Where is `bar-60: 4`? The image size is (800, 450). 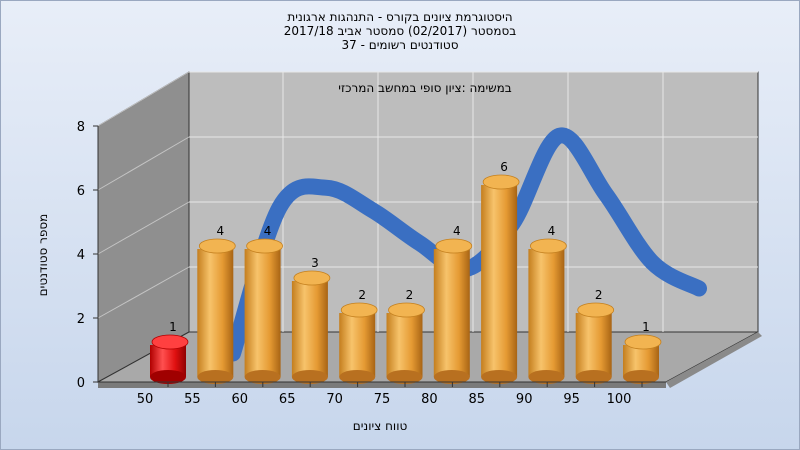
bar-60: 4 is located at coordinates (264, 304).